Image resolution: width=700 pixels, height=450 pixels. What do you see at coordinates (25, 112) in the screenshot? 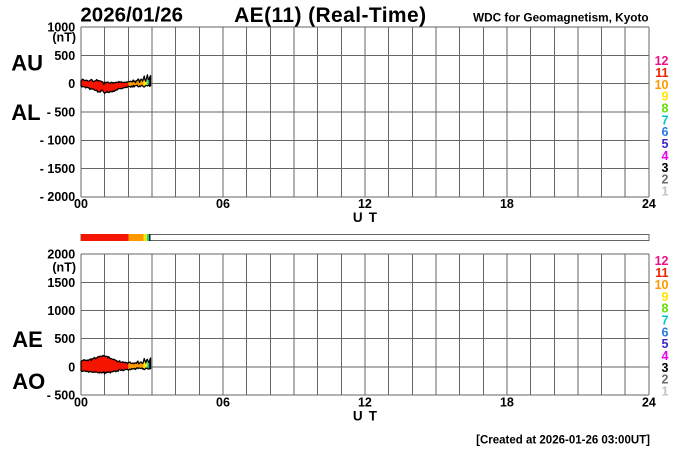
I see `svg-text: AL` at bounding box center [25, 112].